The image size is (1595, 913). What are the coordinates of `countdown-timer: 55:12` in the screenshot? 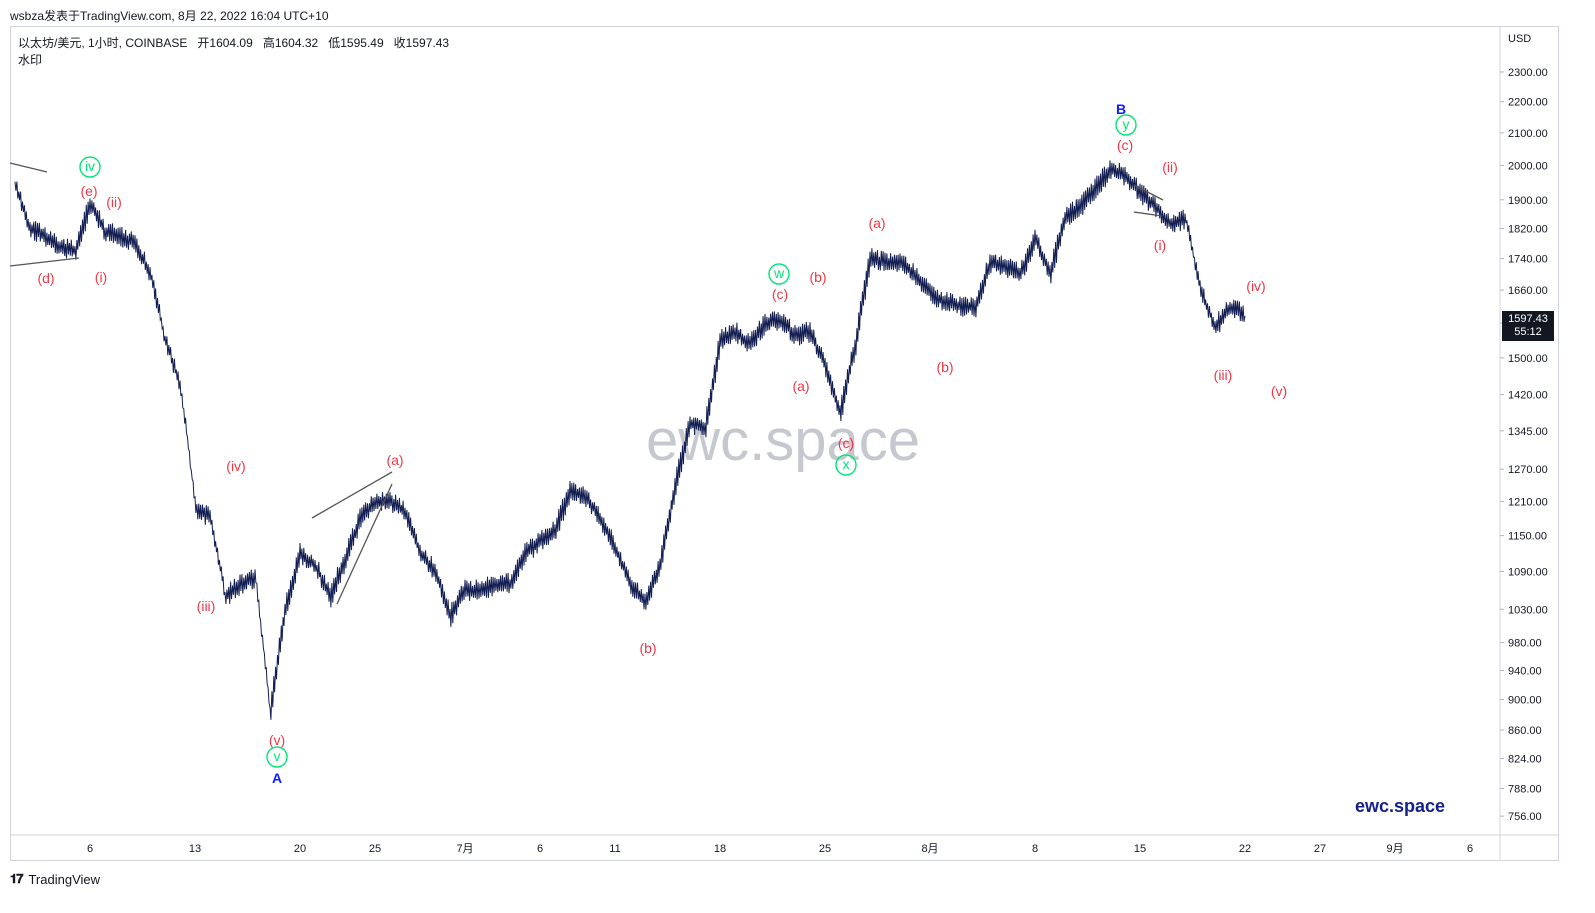 It's located at (1528, 332).